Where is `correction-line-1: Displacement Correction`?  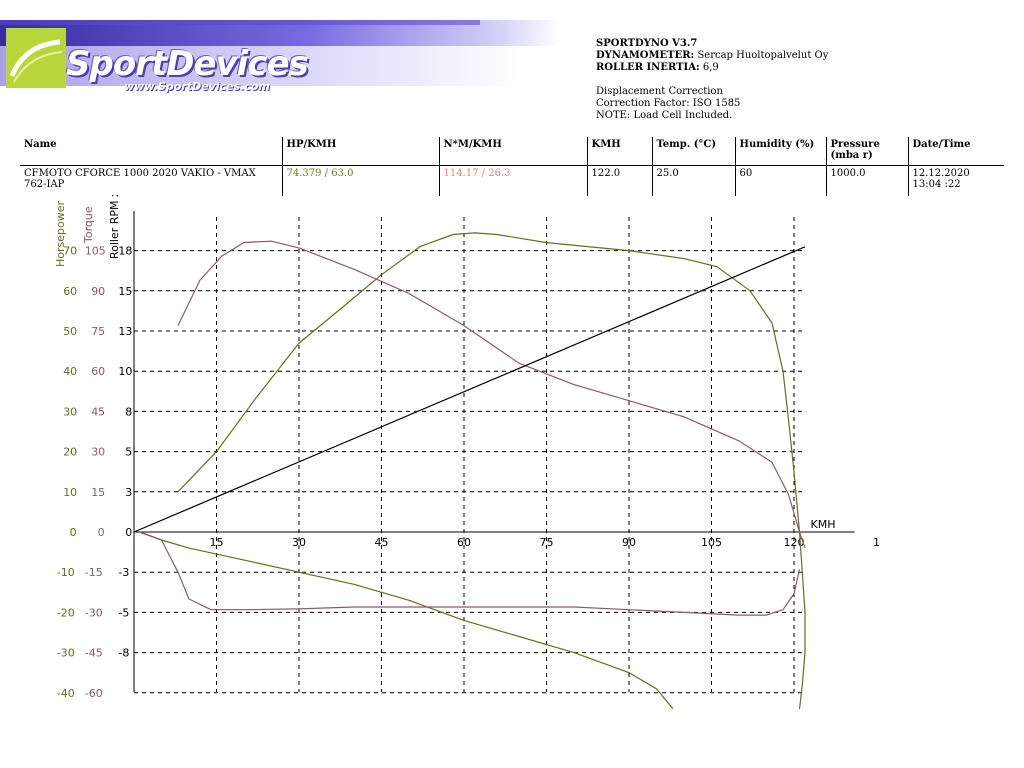 correction-line-1: Displacement Correction is located at coordinates (659, 91).